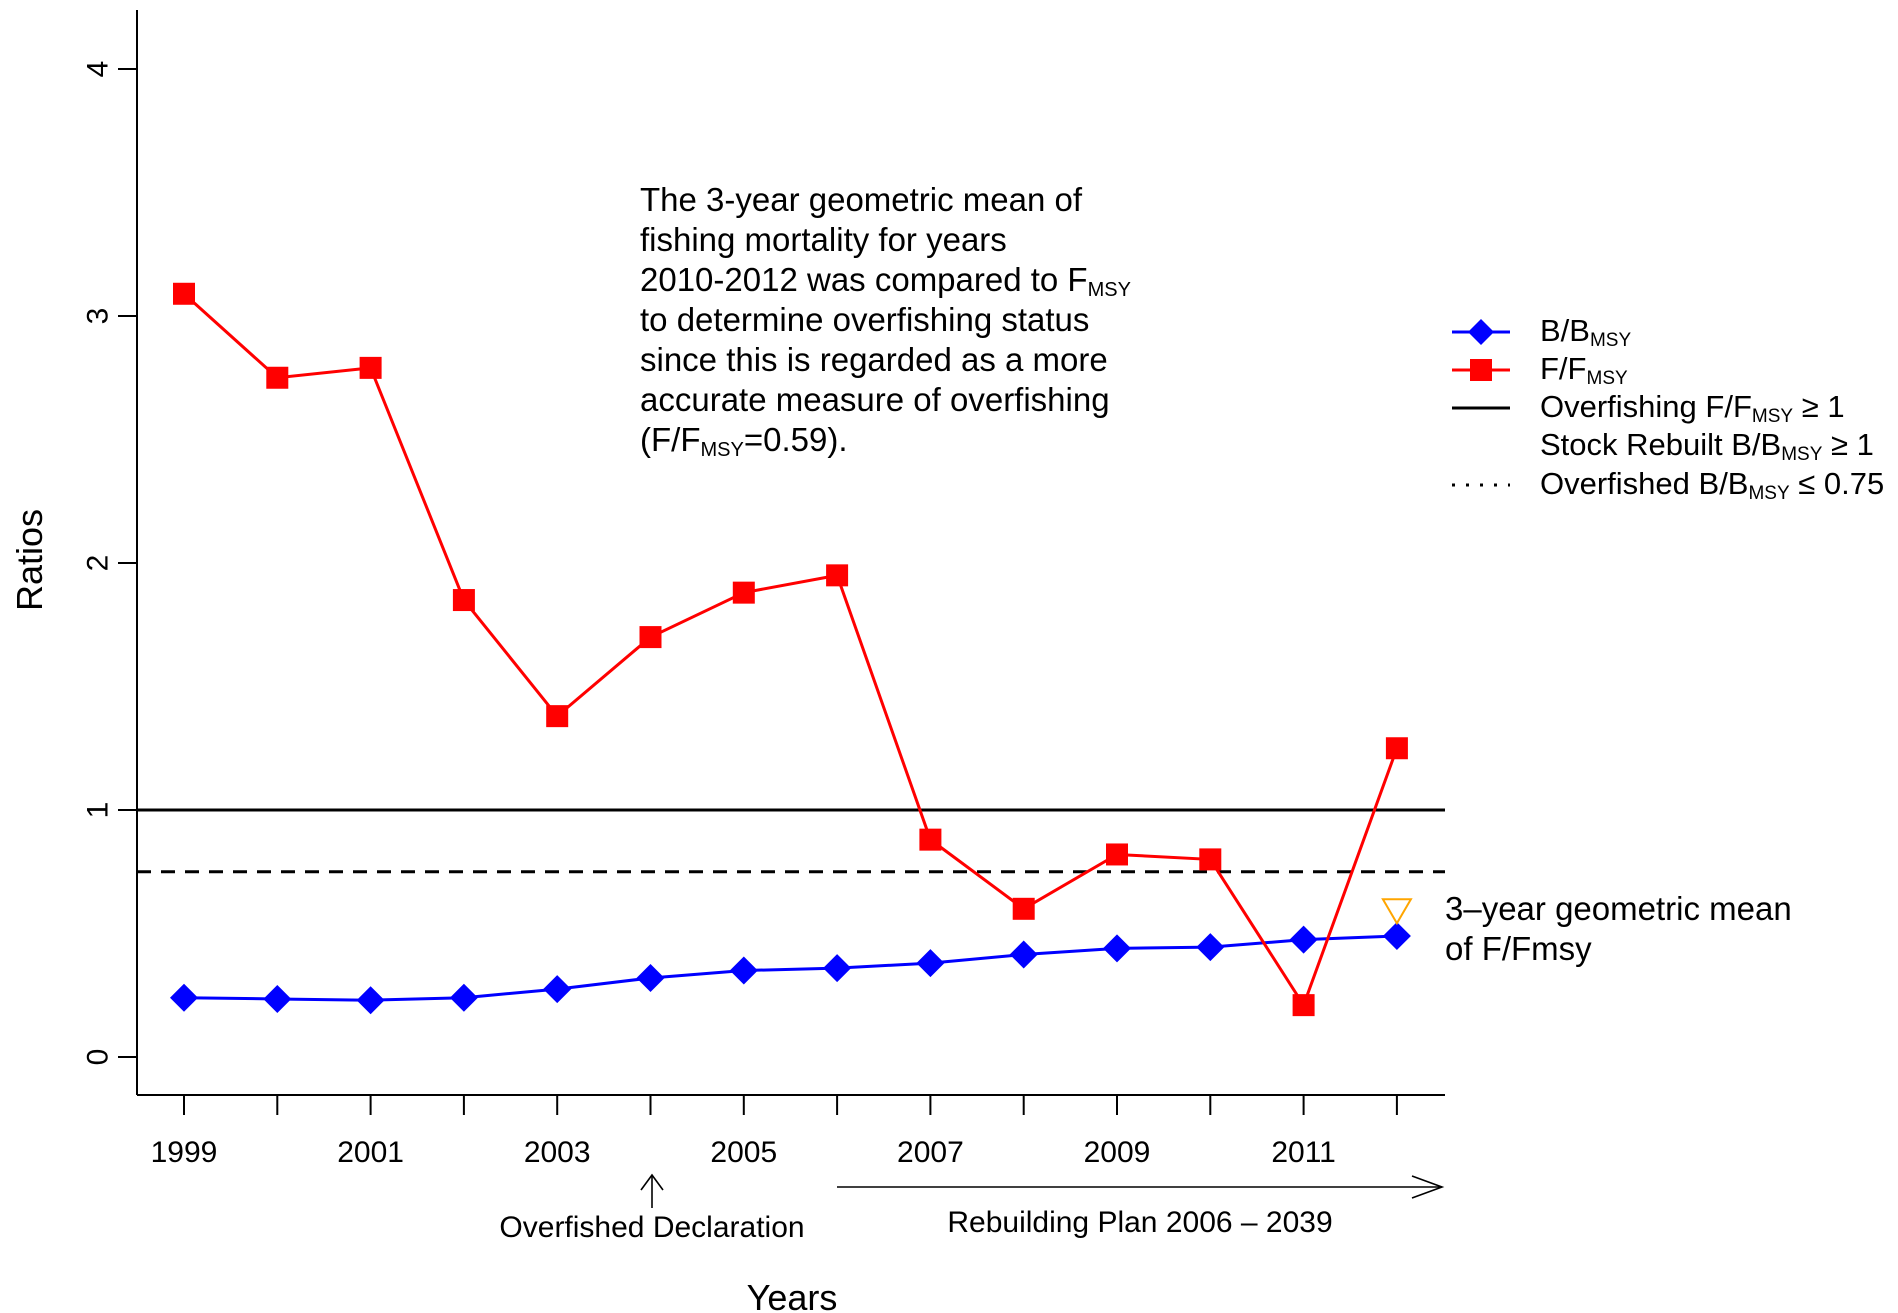 Image resolution: width=1898 pixels, height=1313 pixels. I want to click on annotation-line: fishing mortality for years, so click(823, 239).